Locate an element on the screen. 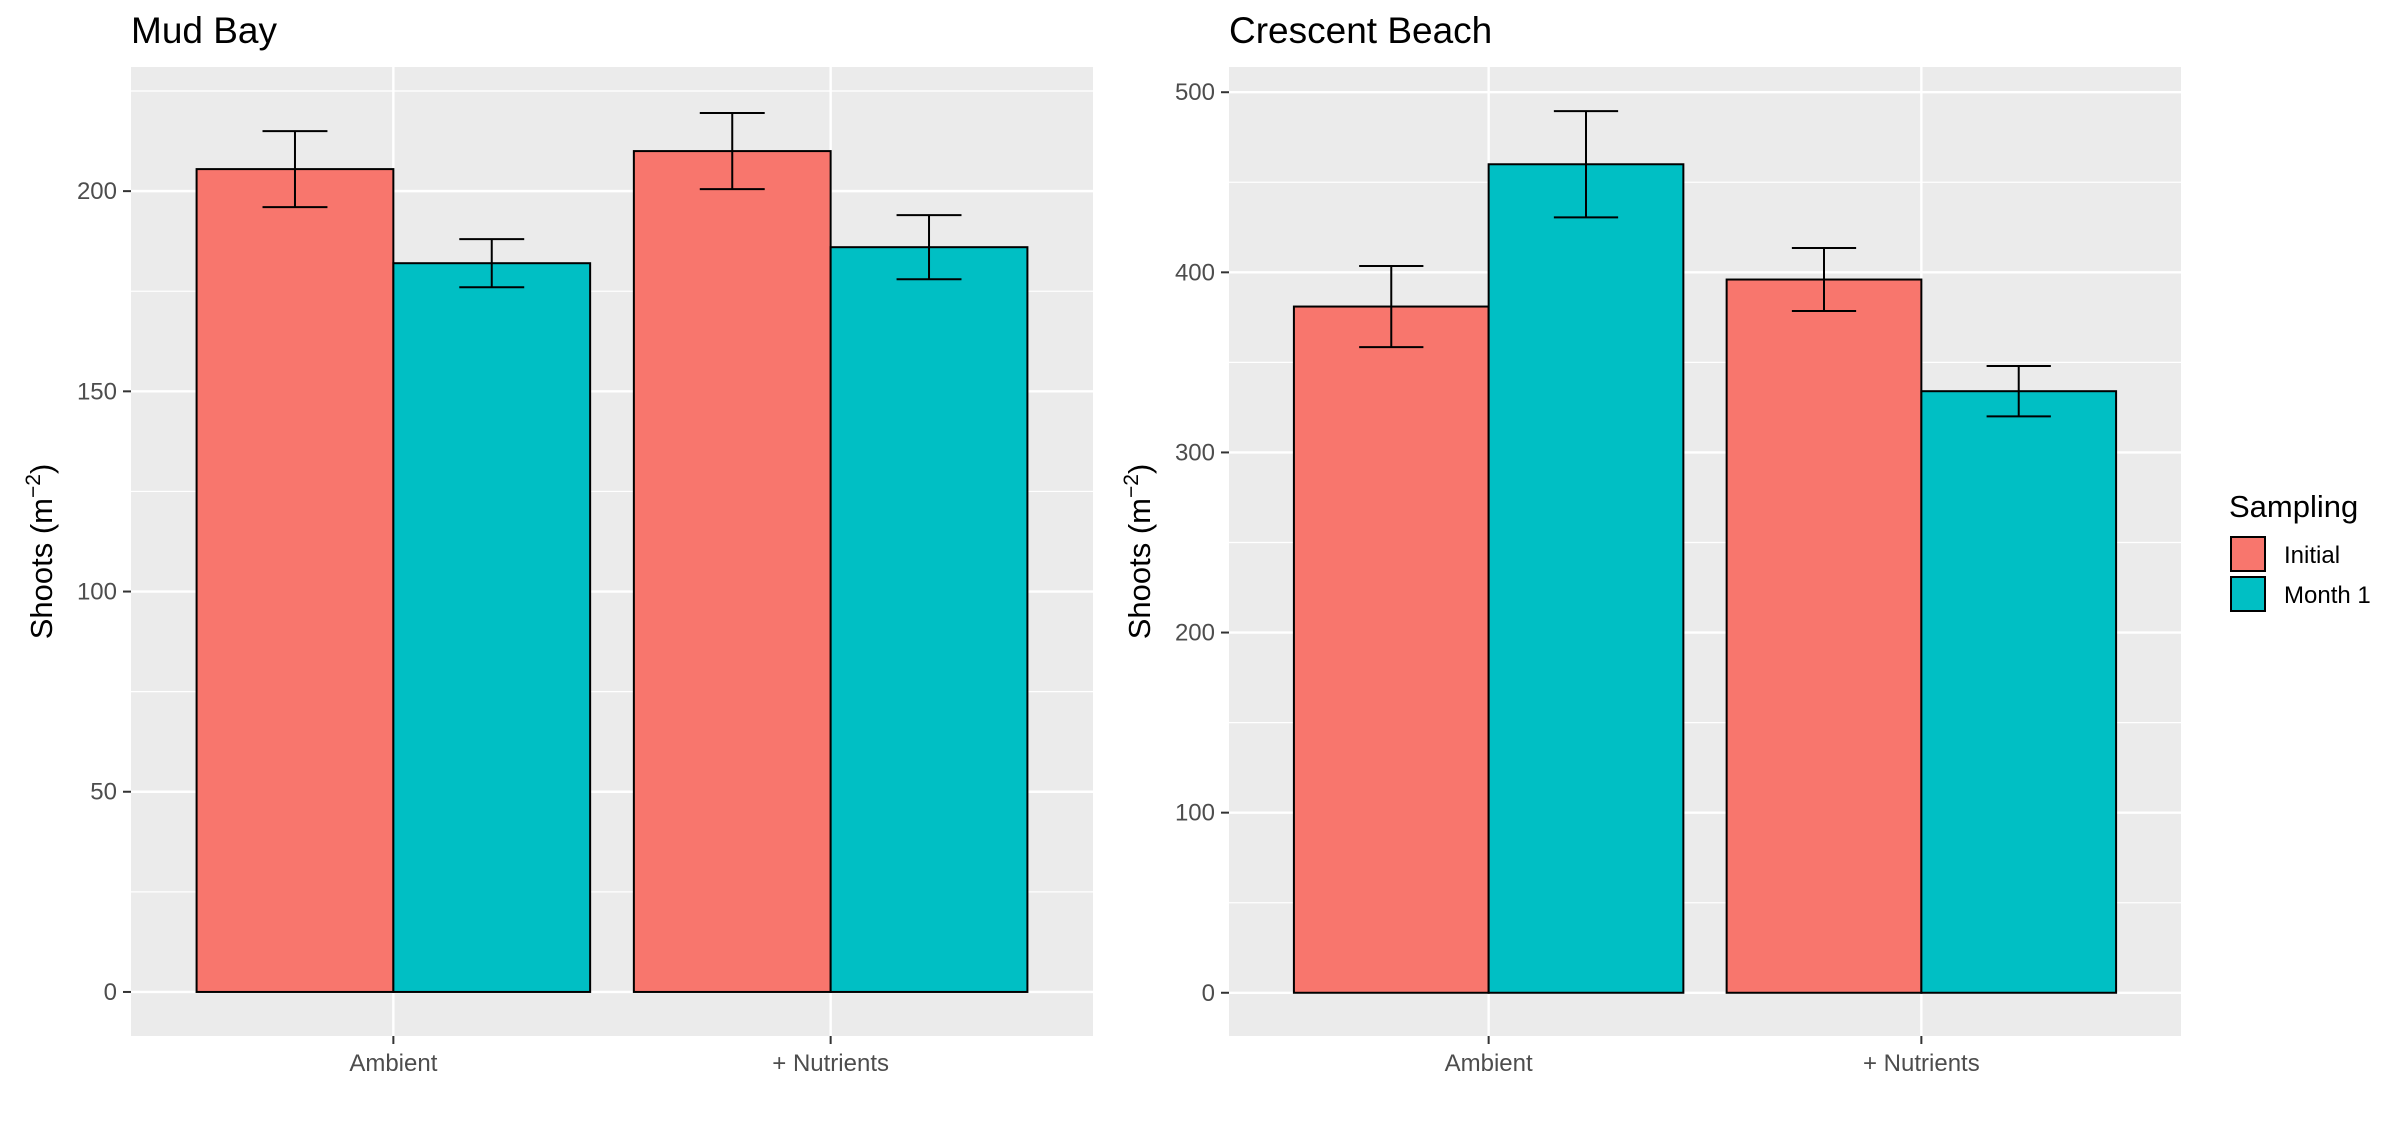  y-tick-label: 400 is located at coordinates (1195, 272).